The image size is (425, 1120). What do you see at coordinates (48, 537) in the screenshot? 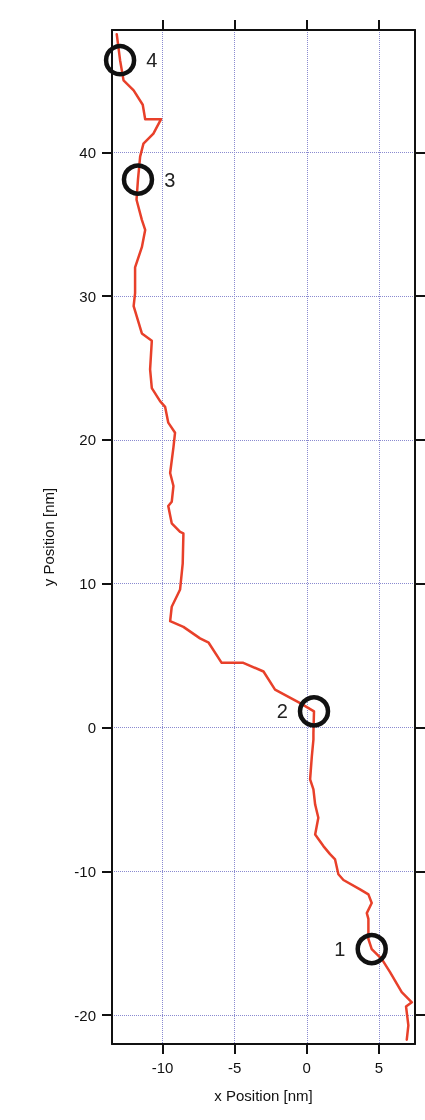
I see `y-axis-title: y Position [nm]` at bounding box center [48, 537].